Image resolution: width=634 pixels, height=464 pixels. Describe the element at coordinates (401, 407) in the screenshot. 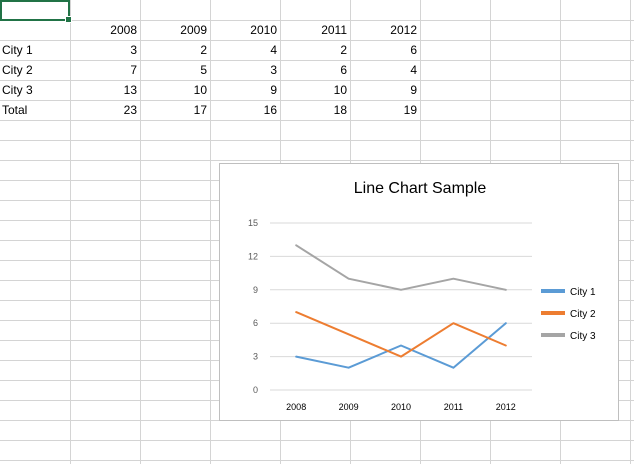

I see `x-tick-label: 2010` at that location.